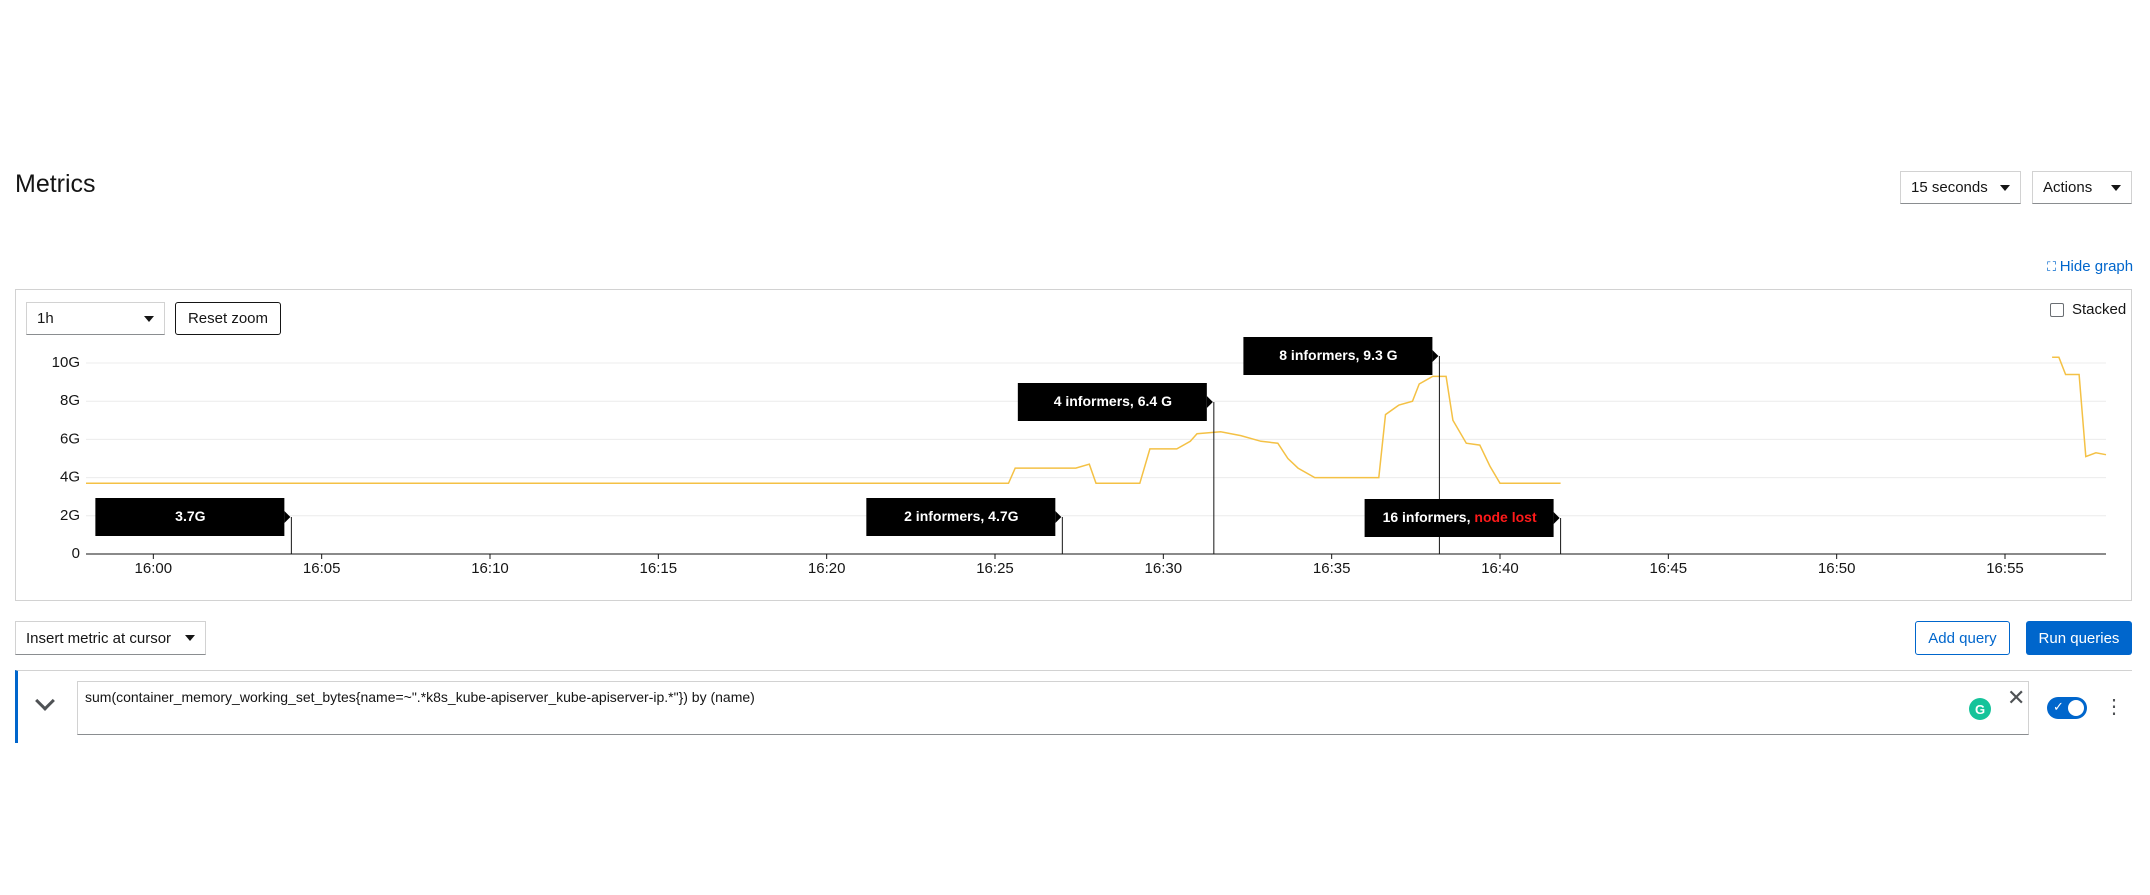 The height and width of the screenshot is (895, 2150). Describe the element at coordinates (99, 638) in the screenshot. I see `insert-metric-label: Insert metric at cursor` at that location.